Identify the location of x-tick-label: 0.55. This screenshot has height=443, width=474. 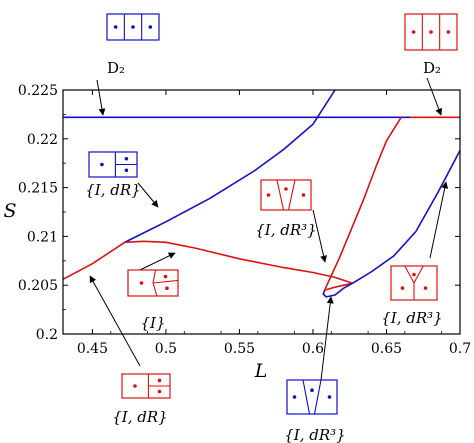
(239, 349).